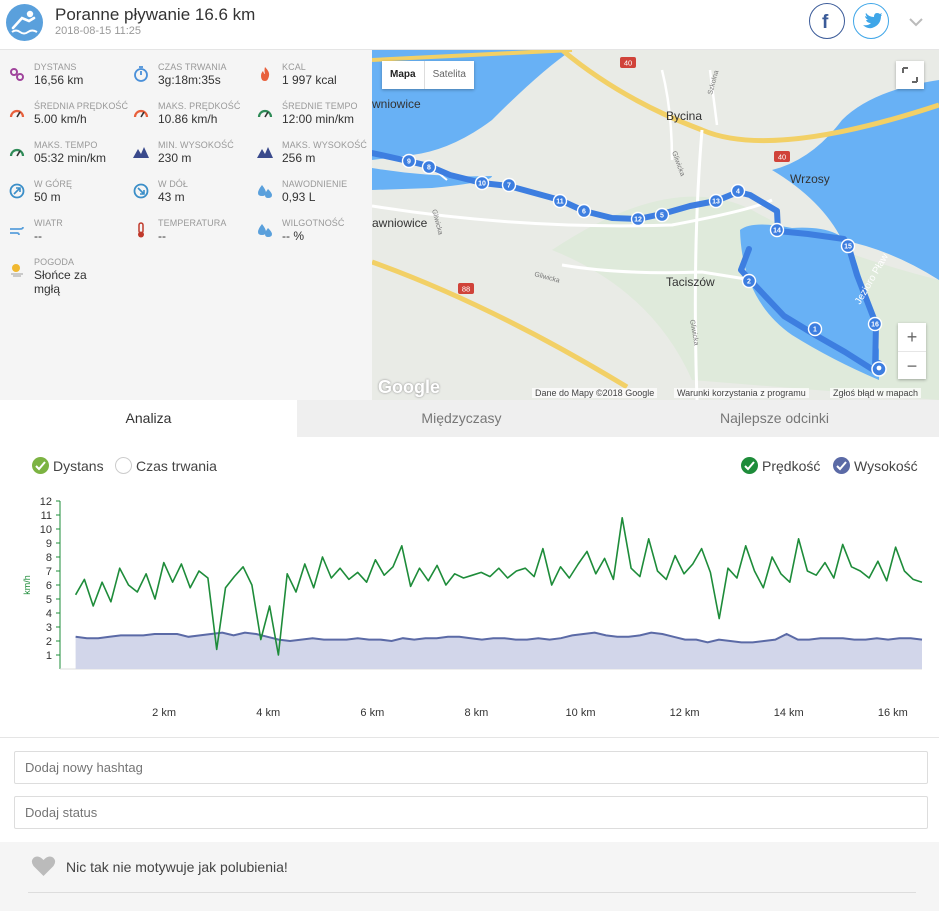 This screenshot has height=911, width=939. Describe the element at coordinates (164, 713) in the screenshot. I see `x-tick-label: 2 km` at that location.